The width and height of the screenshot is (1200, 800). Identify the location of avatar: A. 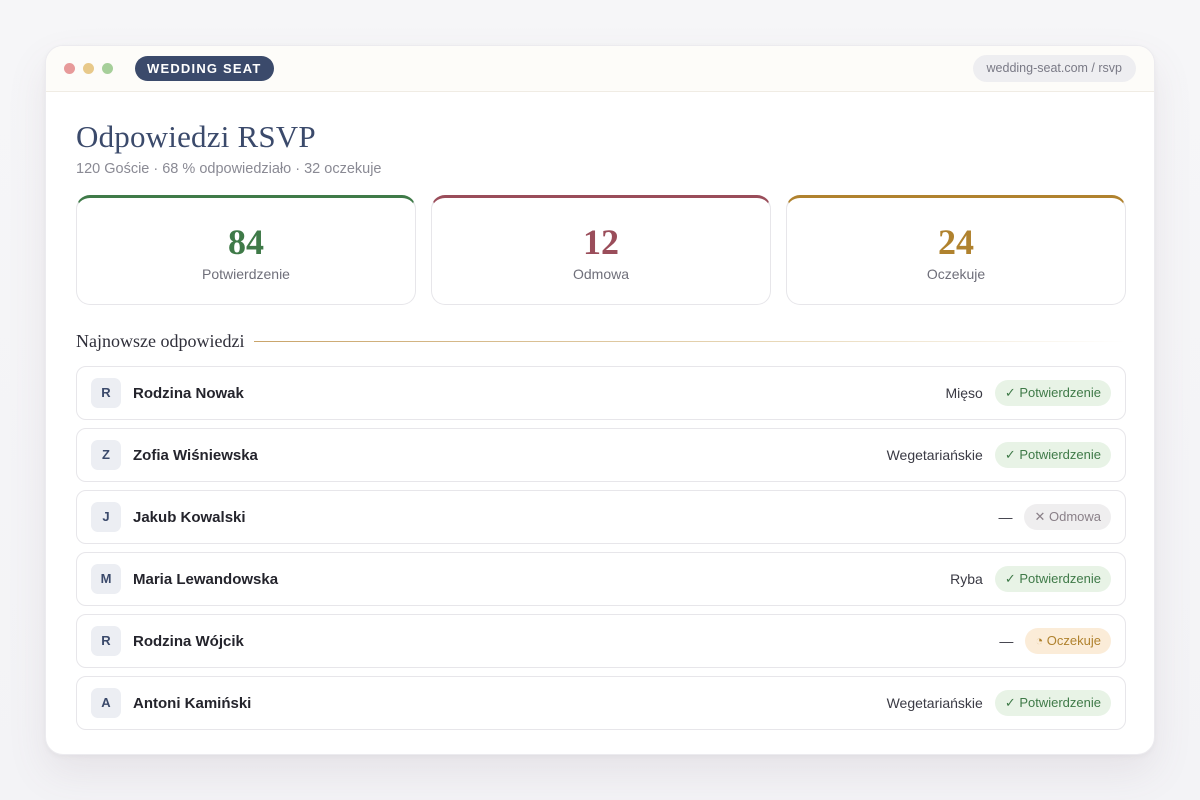
(106, 703).